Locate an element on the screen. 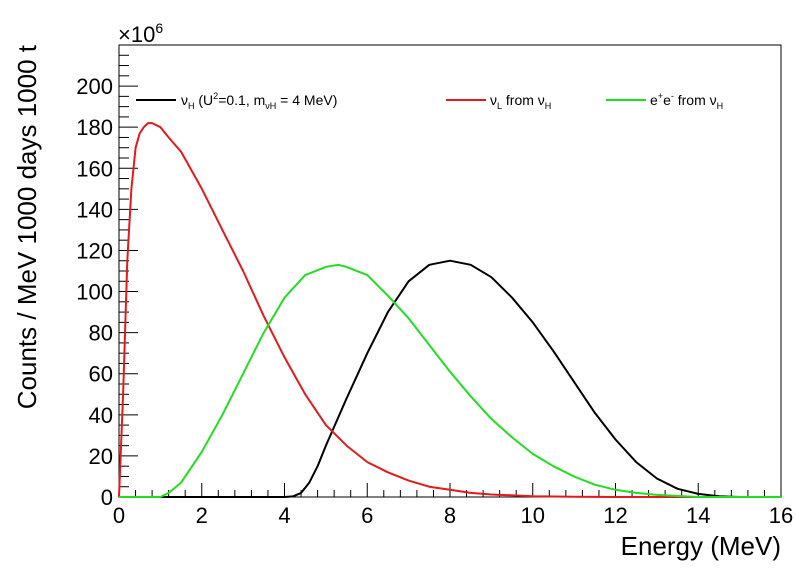  y-tick-label: 120 is located at coordinates (94, 250).